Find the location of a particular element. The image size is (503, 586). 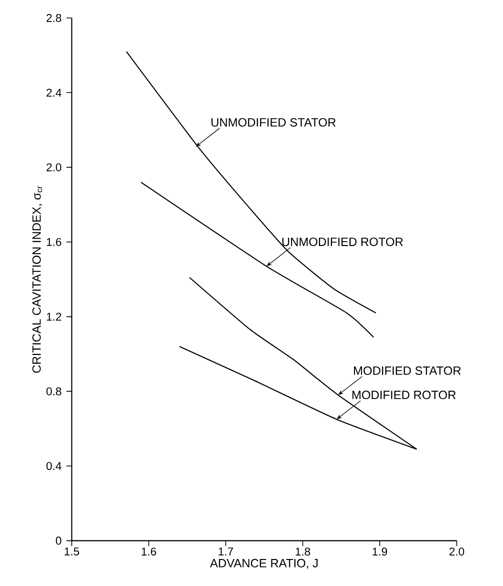

y-tick-label: 1.2 is located at coordinates (54, 316).